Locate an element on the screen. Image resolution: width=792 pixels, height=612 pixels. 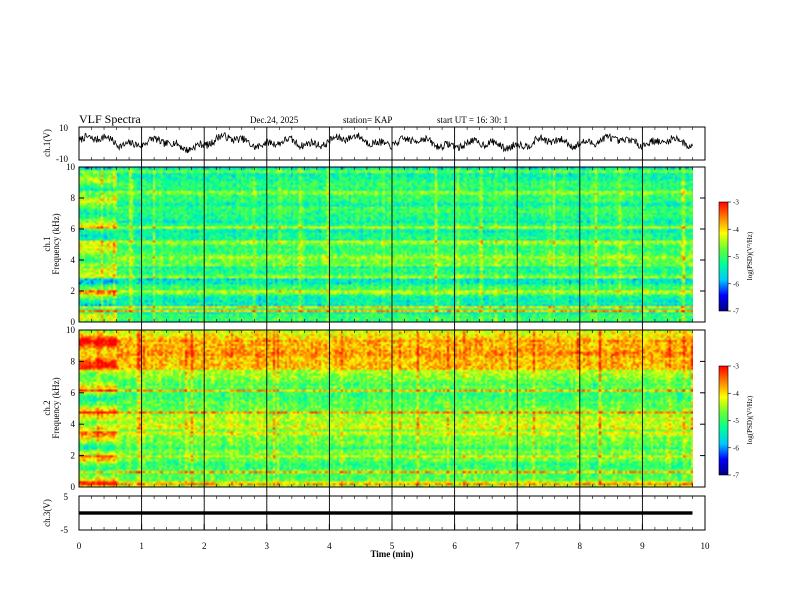
ch3-waveform-band is located at coordinates (386, 513).